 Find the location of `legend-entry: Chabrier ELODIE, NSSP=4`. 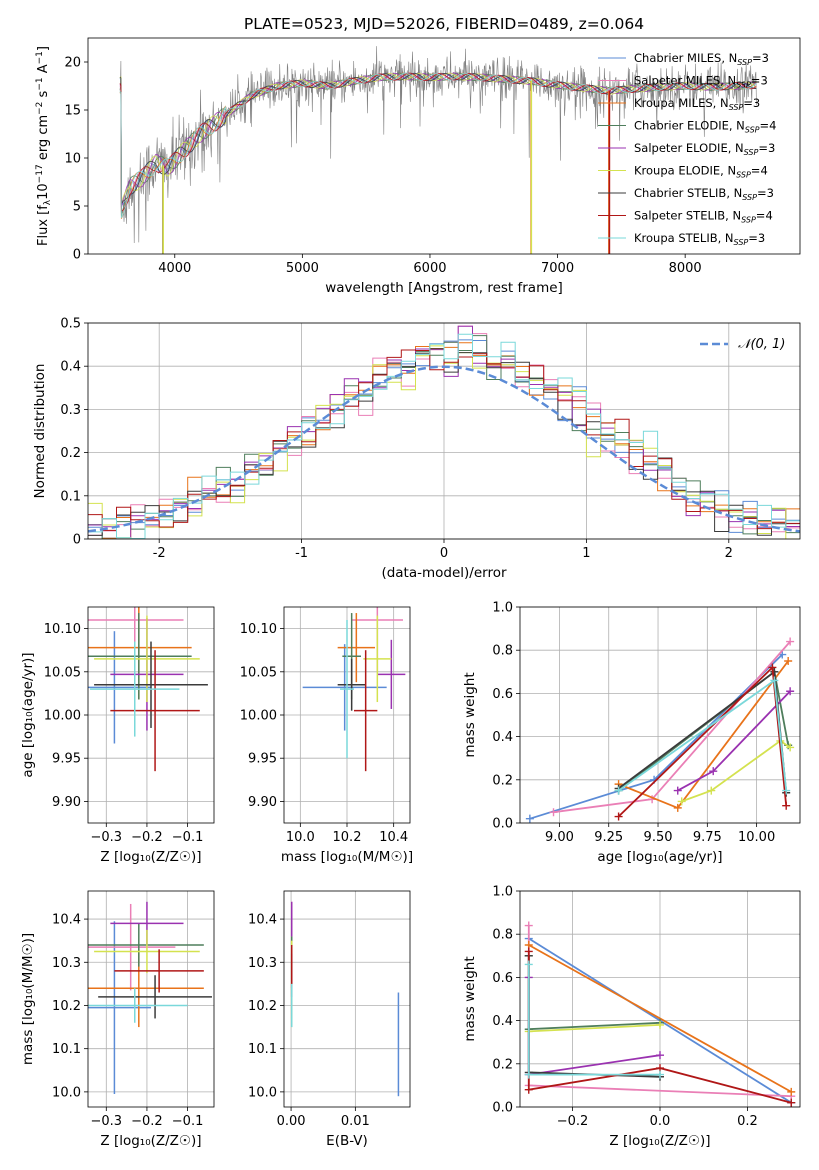

legend-entry: Chabrier ELODIE, NSSP=4 is located at coordinates (705, 127).